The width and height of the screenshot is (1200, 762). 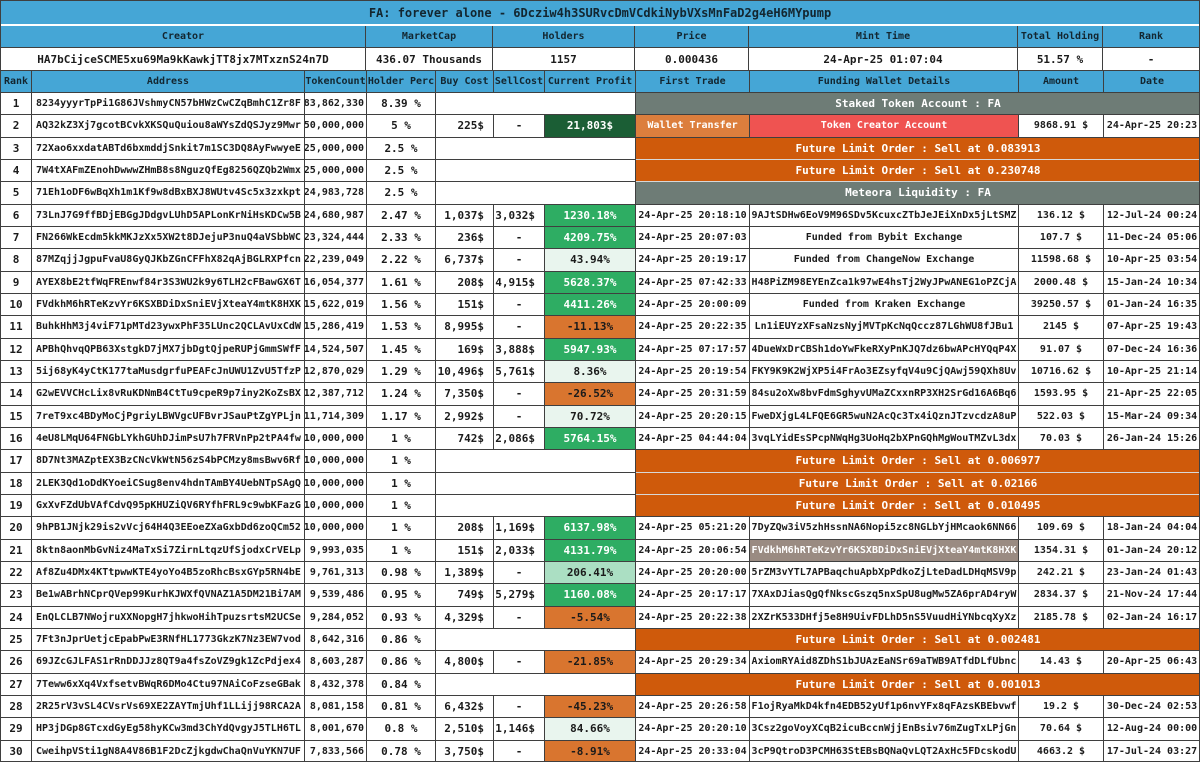 I want to click on token-count-cell: 12,870,029, so click(x=336, y=372).